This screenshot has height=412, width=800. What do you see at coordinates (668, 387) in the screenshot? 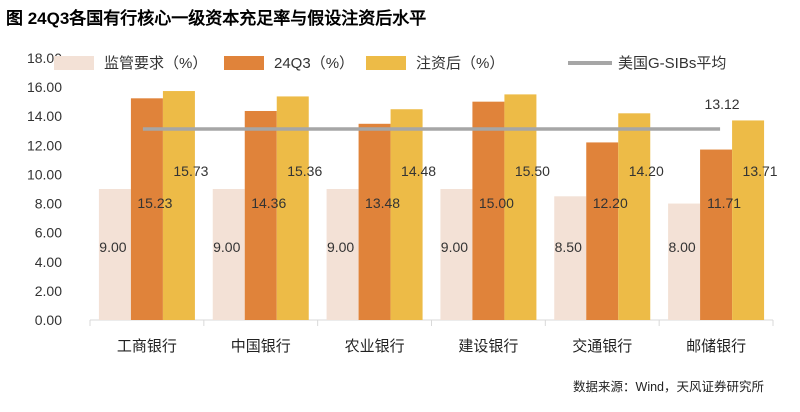
I see `source-note: 数据来源：Wind，天风证券研究所` at bounding box center [668, 387].